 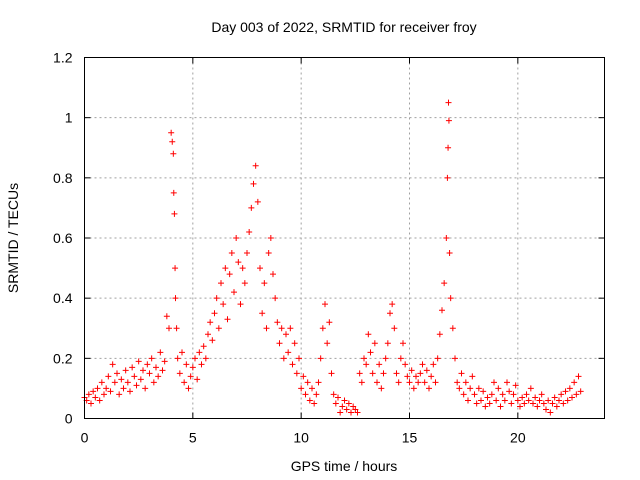 I want to click on y-tick-label: 0, so click(x=69, y=419).